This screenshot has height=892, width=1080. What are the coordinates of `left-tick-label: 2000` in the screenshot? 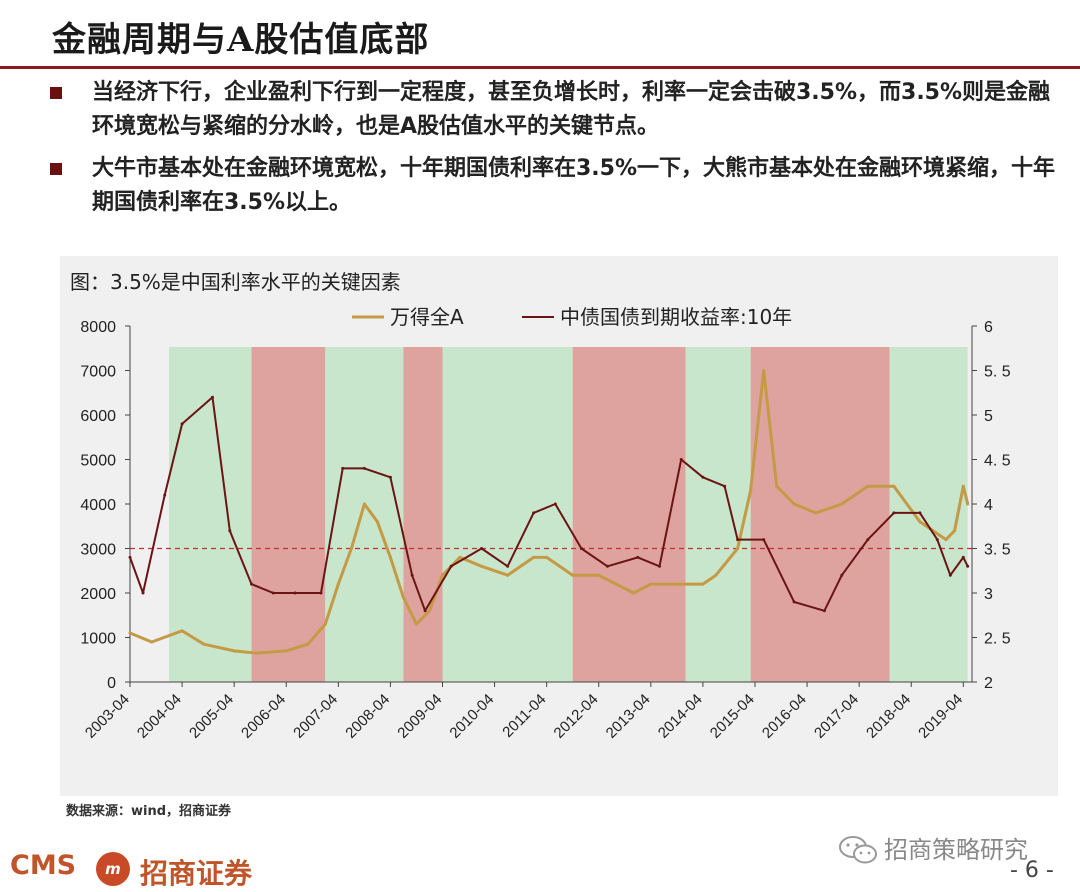 It's located at (98, 594).